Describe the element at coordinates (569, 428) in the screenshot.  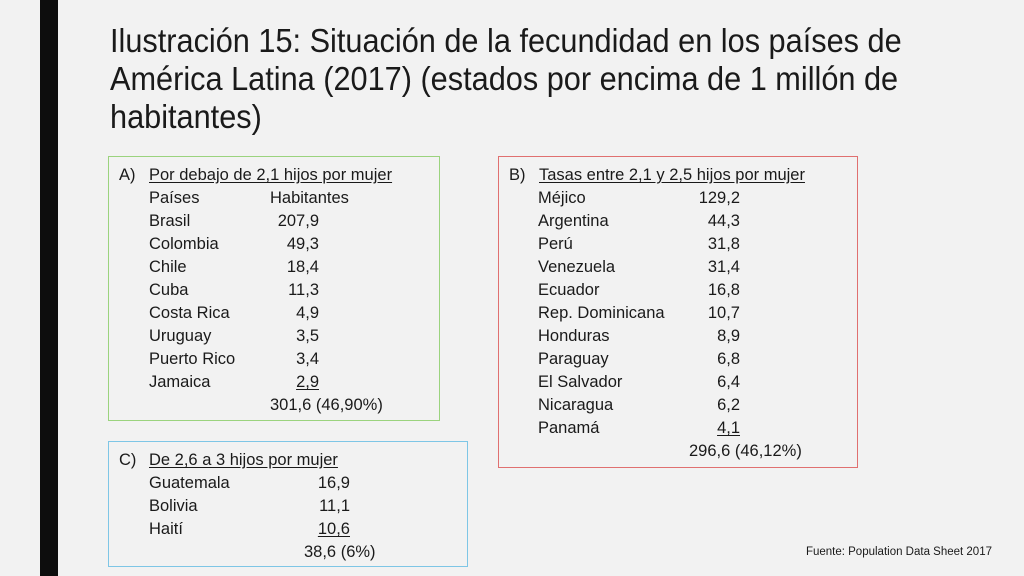
I see `country-name: Panamá` at that location.